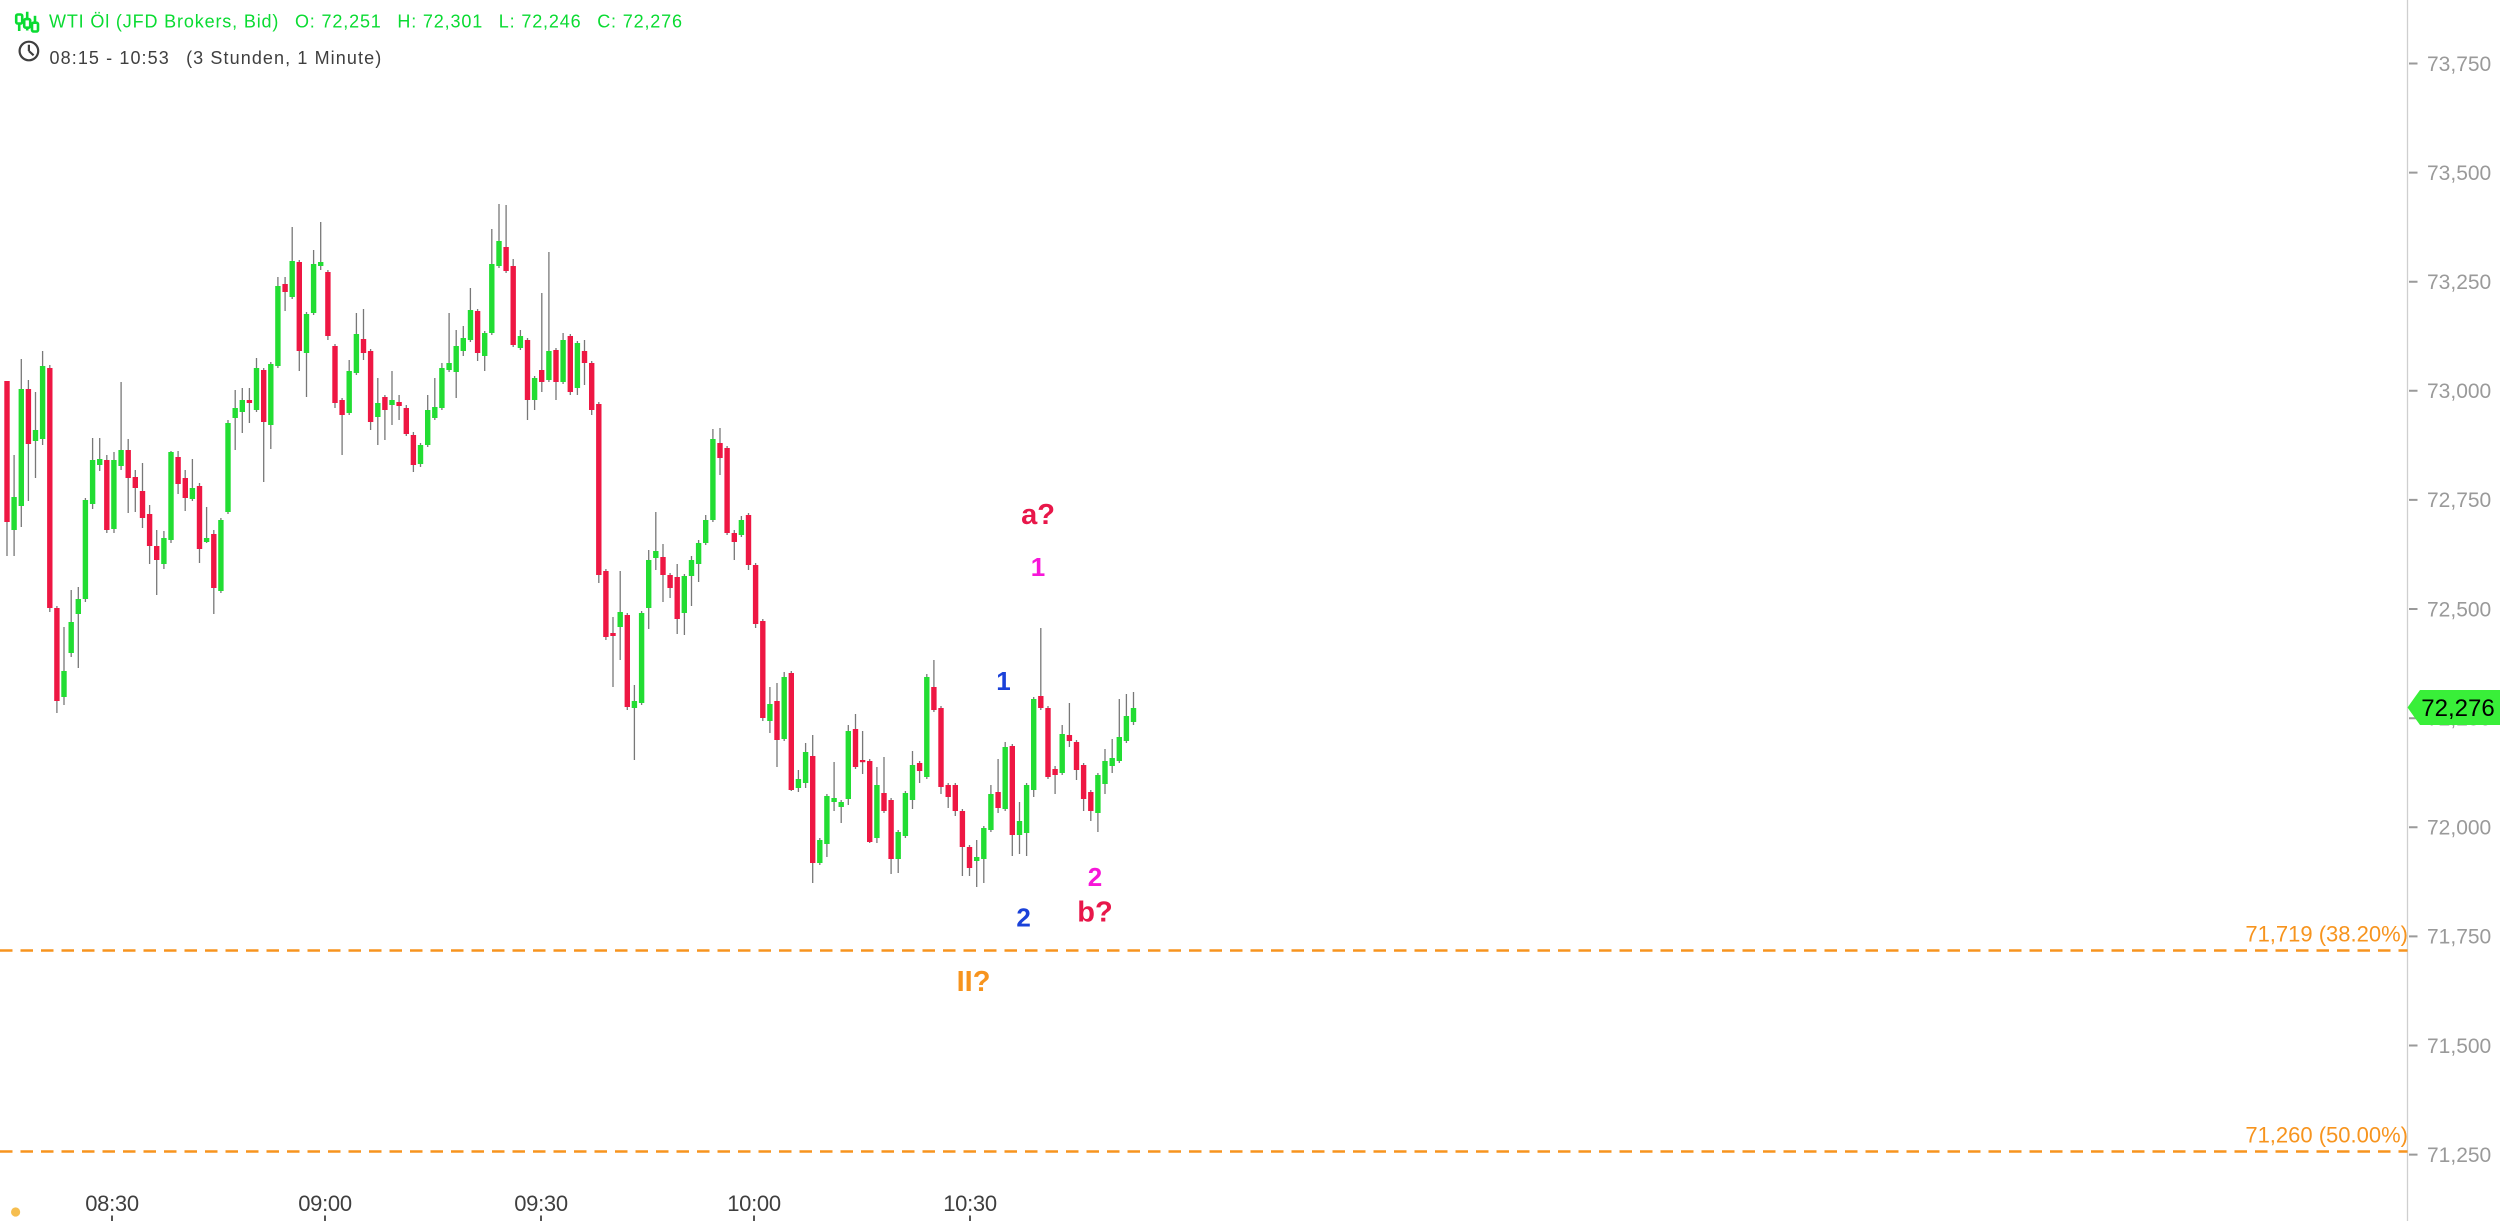 This screenshot has width=2500, height=1221. I want to click on svg-text: 73,250, so click(2459, 282).